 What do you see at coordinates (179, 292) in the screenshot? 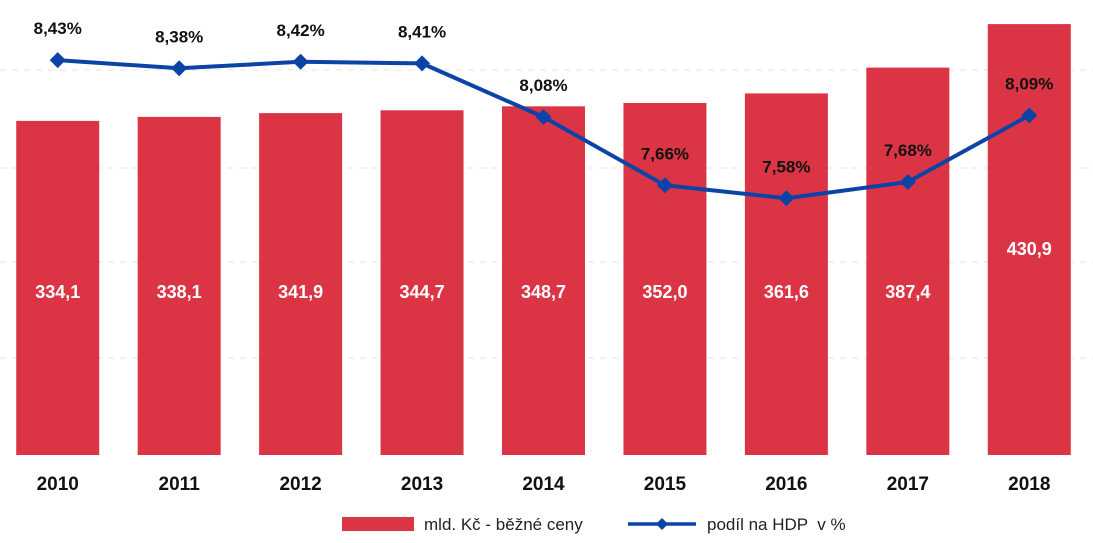
I see `bar-value-label: 338,1` at bounding box center [179, 292].